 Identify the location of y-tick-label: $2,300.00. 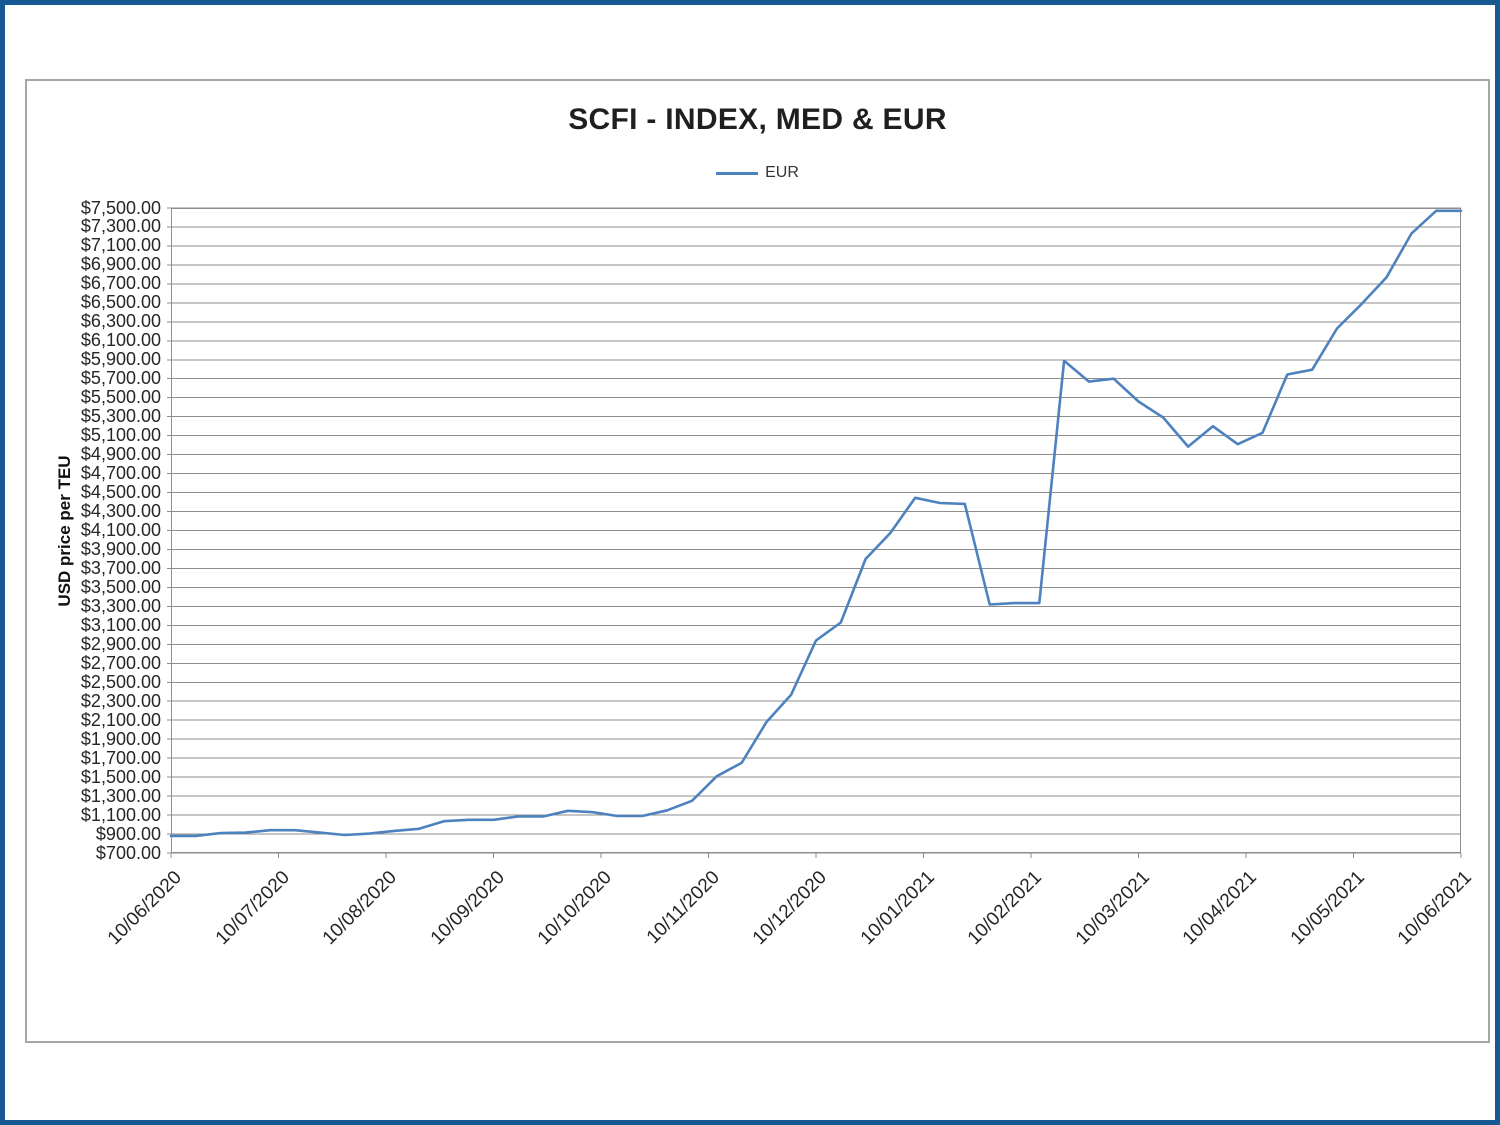
(120, 700).